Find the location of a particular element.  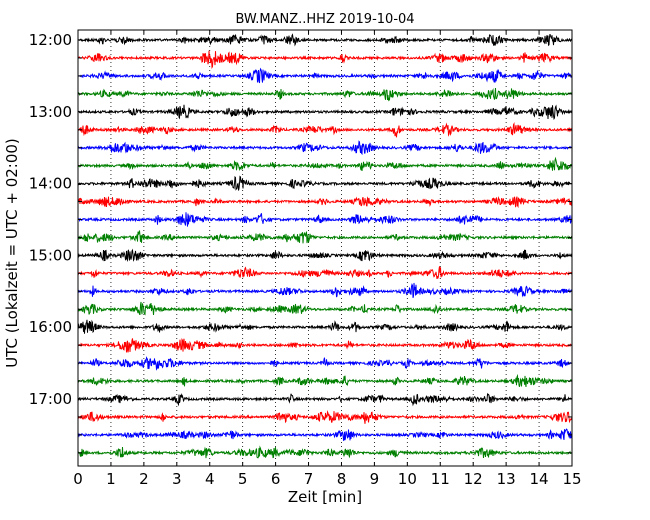

y-tick-label: 13:00 is located at coordinates (50, 112).